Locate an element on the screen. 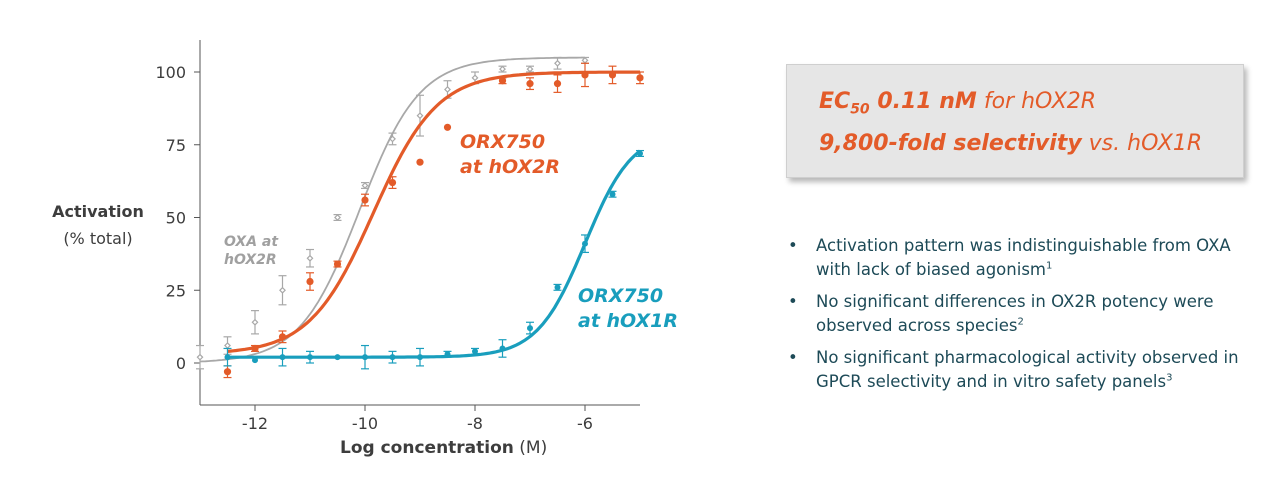 This screenshot has height=488, width=1280. y-tick-label: 100 is located at coordinates (170, 72).